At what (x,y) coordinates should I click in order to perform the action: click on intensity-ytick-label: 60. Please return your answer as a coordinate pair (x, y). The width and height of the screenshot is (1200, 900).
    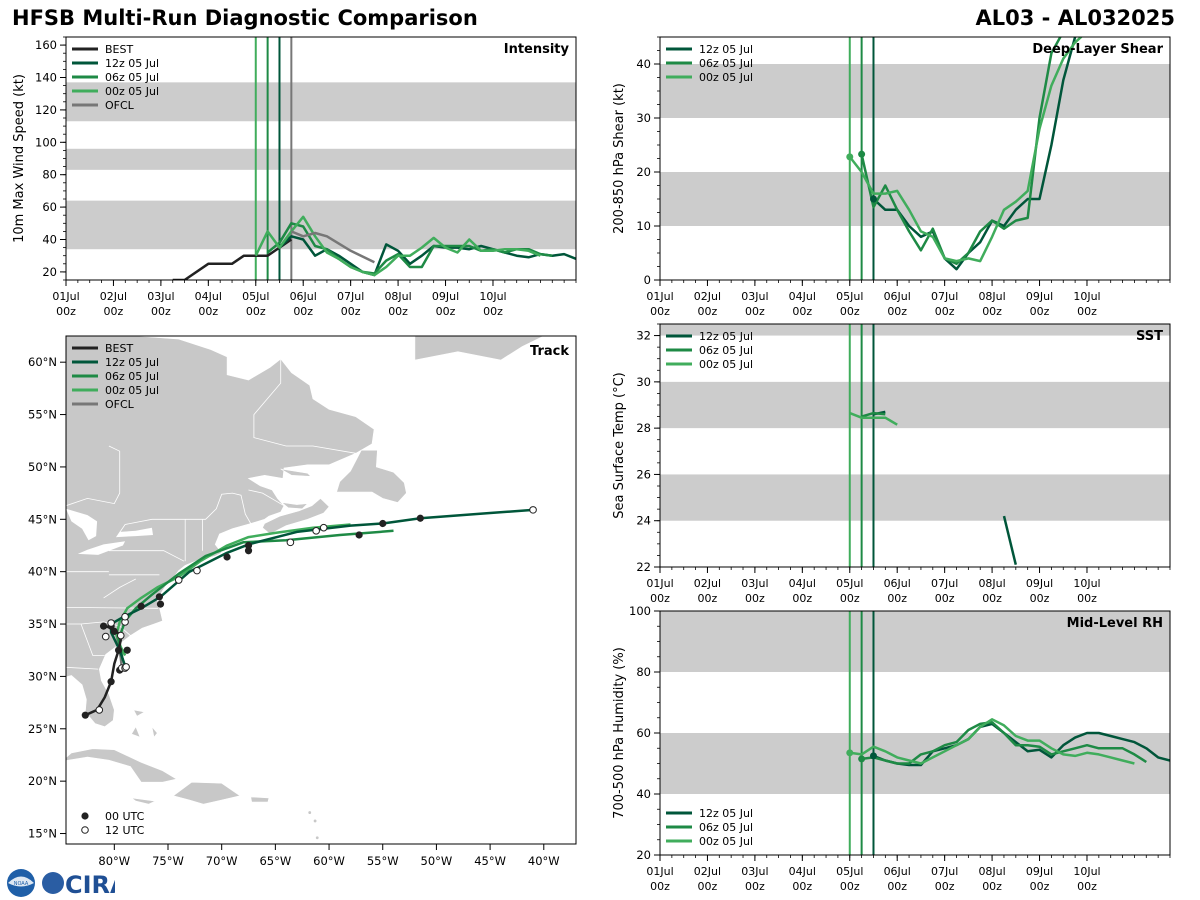
    Looking at the image, I should click on (49, 207).